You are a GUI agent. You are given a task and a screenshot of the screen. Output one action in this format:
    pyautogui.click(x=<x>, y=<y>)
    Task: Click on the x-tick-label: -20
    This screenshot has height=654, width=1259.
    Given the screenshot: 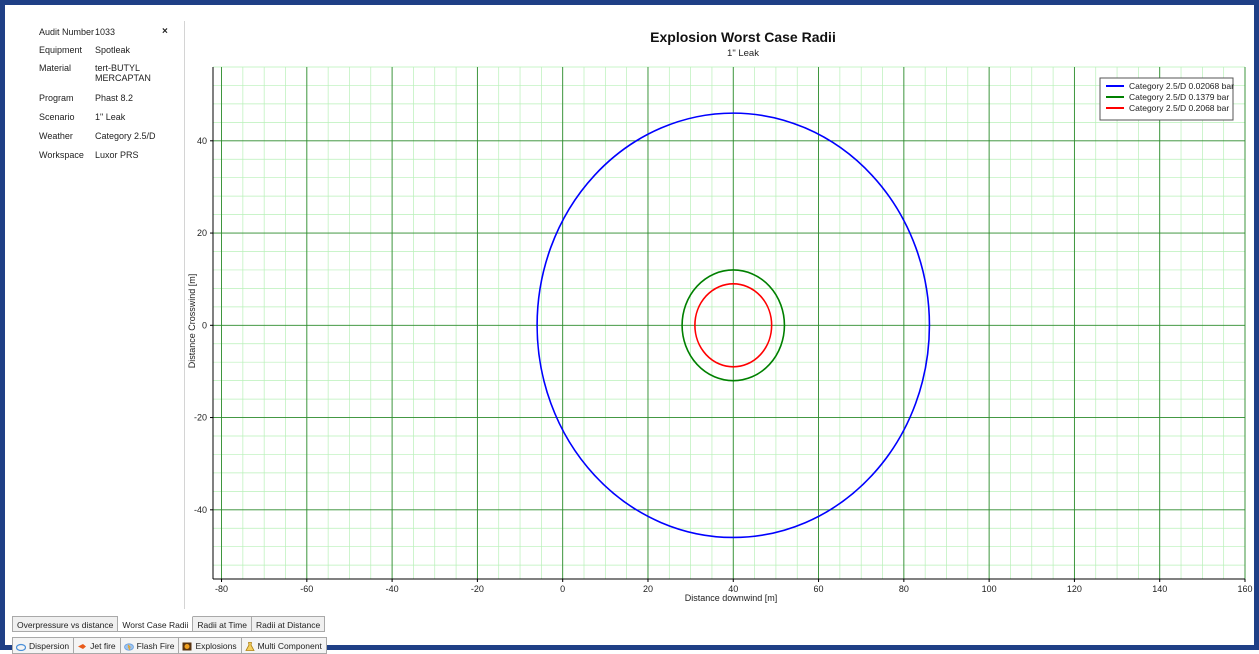 What is the action you would take?
    pyautogui.click(x=477, y=589)
    